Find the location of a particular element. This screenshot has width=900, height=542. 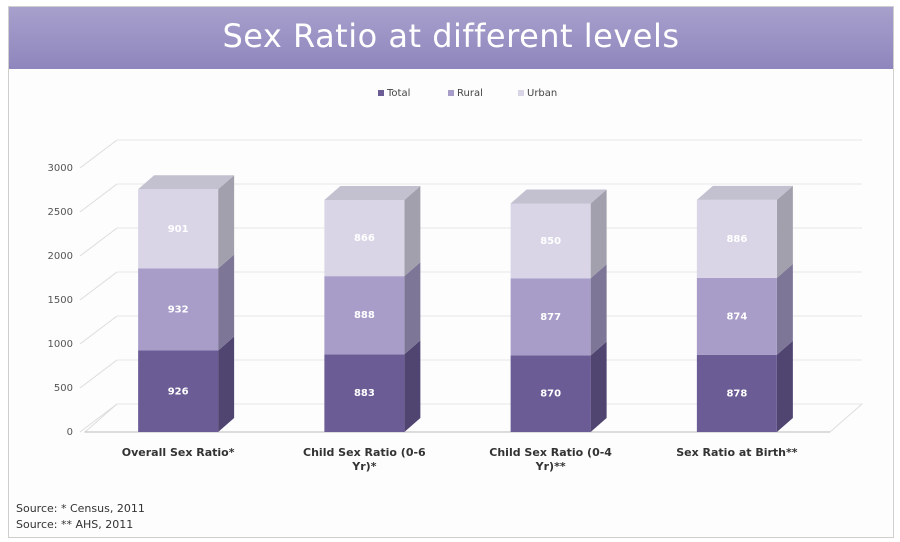

y-tick-label: 0 is located at coordinates (70, 432).